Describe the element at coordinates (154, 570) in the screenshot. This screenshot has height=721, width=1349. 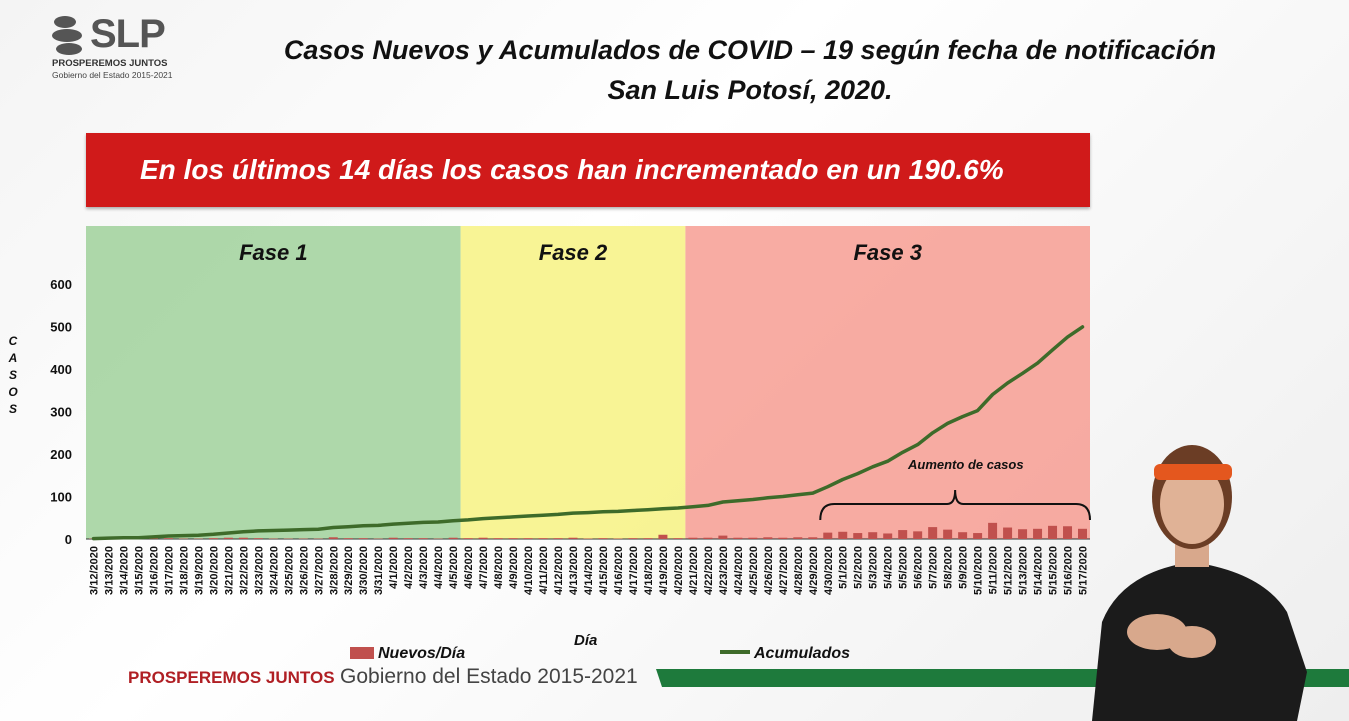
I see `x-tick-label: 3/16/2020` at that location.